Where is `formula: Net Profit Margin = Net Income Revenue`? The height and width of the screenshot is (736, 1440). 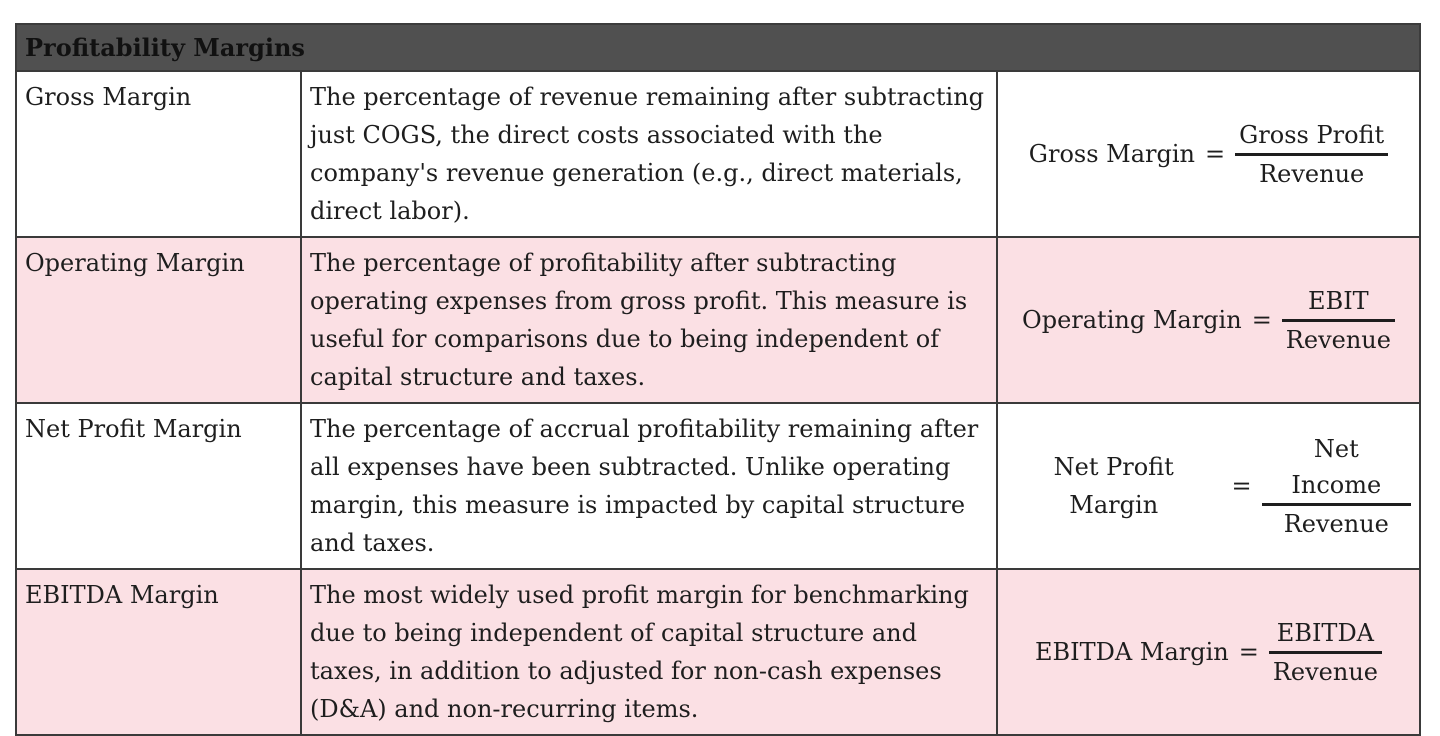 formula: Net Profit Margin = Net Income Revenue is located at coordinates (1208, 486).